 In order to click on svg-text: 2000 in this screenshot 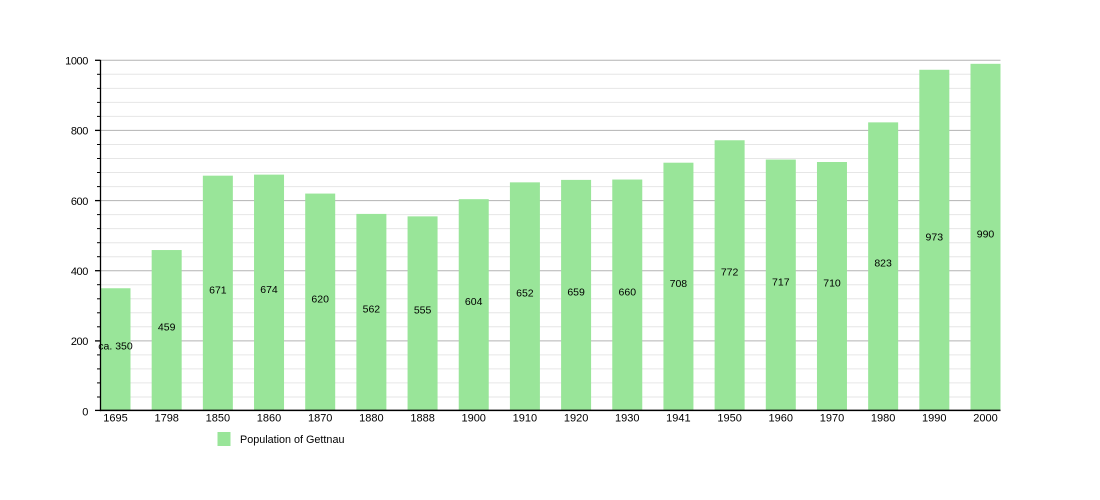, I will do `click(985, 418)`.